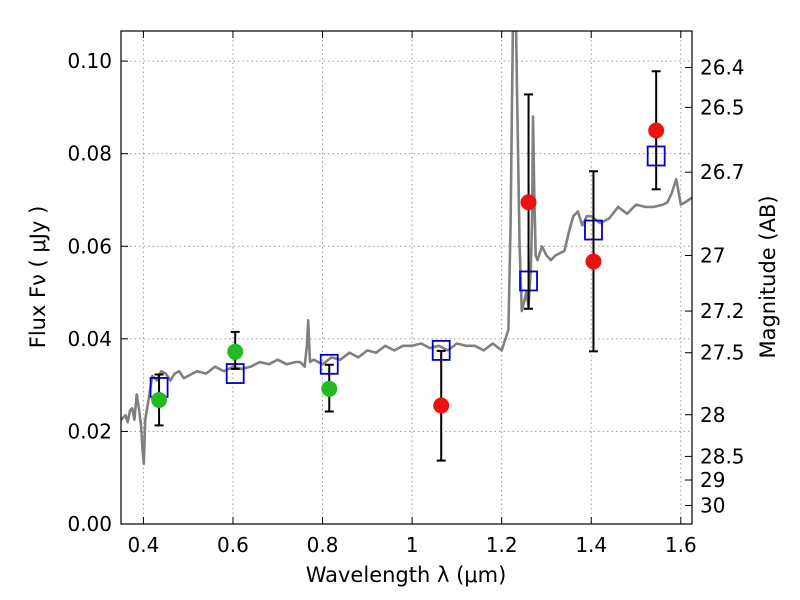  I want to click on y-tick-label: 0.04, so click(89, 339).